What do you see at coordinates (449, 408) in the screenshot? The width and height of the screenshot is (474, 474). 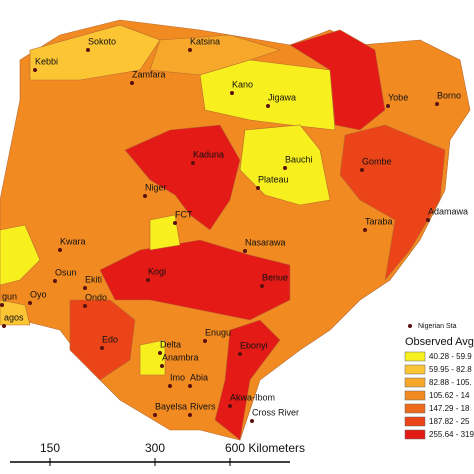 I see `legend-label: 147.29 - 18` at bounding box center [449, 408].